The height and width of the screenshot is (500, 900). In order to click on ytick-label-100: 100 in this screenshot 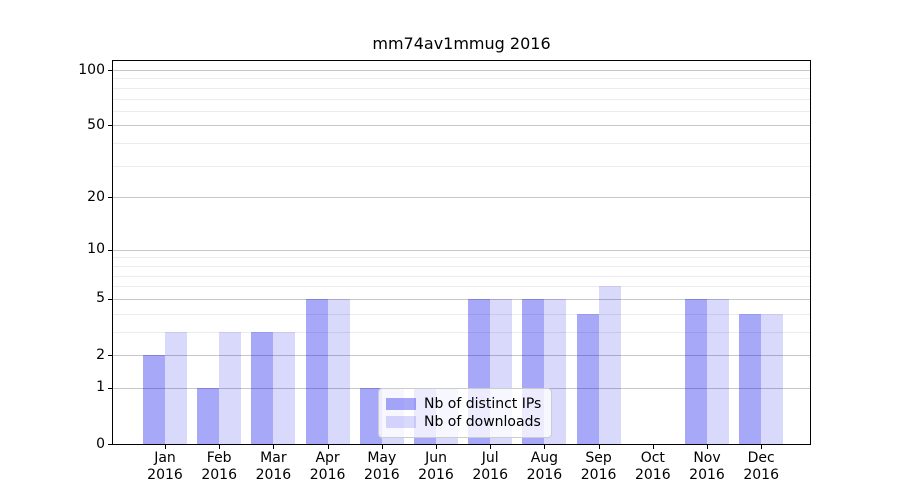, I will do `click(91, 69)`.